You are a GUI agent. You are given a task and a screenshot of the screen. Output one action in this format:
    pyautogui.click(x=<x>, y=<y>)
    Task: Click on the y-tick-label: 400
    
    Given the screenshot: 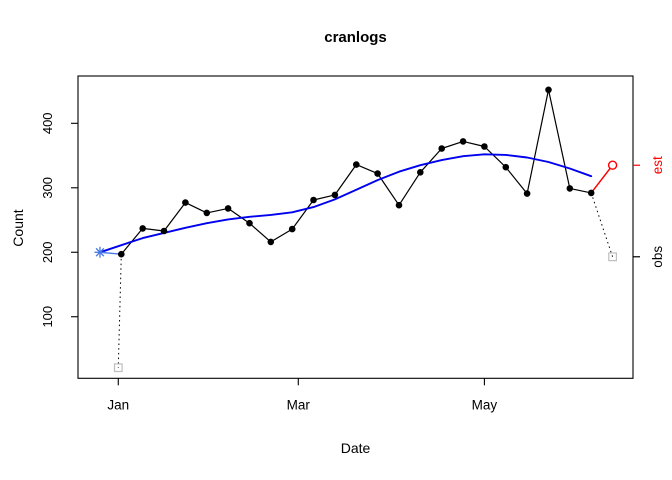 What is the action you would take?
    pyautogui.click(x=47, y=123)
    